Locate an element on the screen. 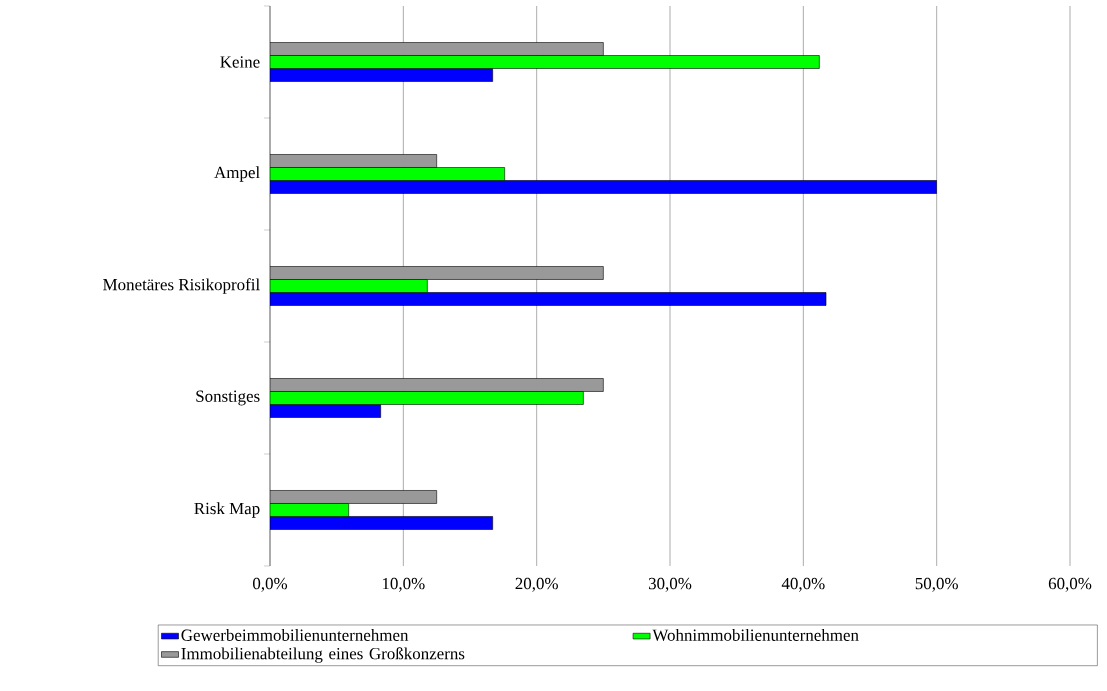  legend-label: Gewerbeimmobilienunternehmen is located at coordinates (295, 634).